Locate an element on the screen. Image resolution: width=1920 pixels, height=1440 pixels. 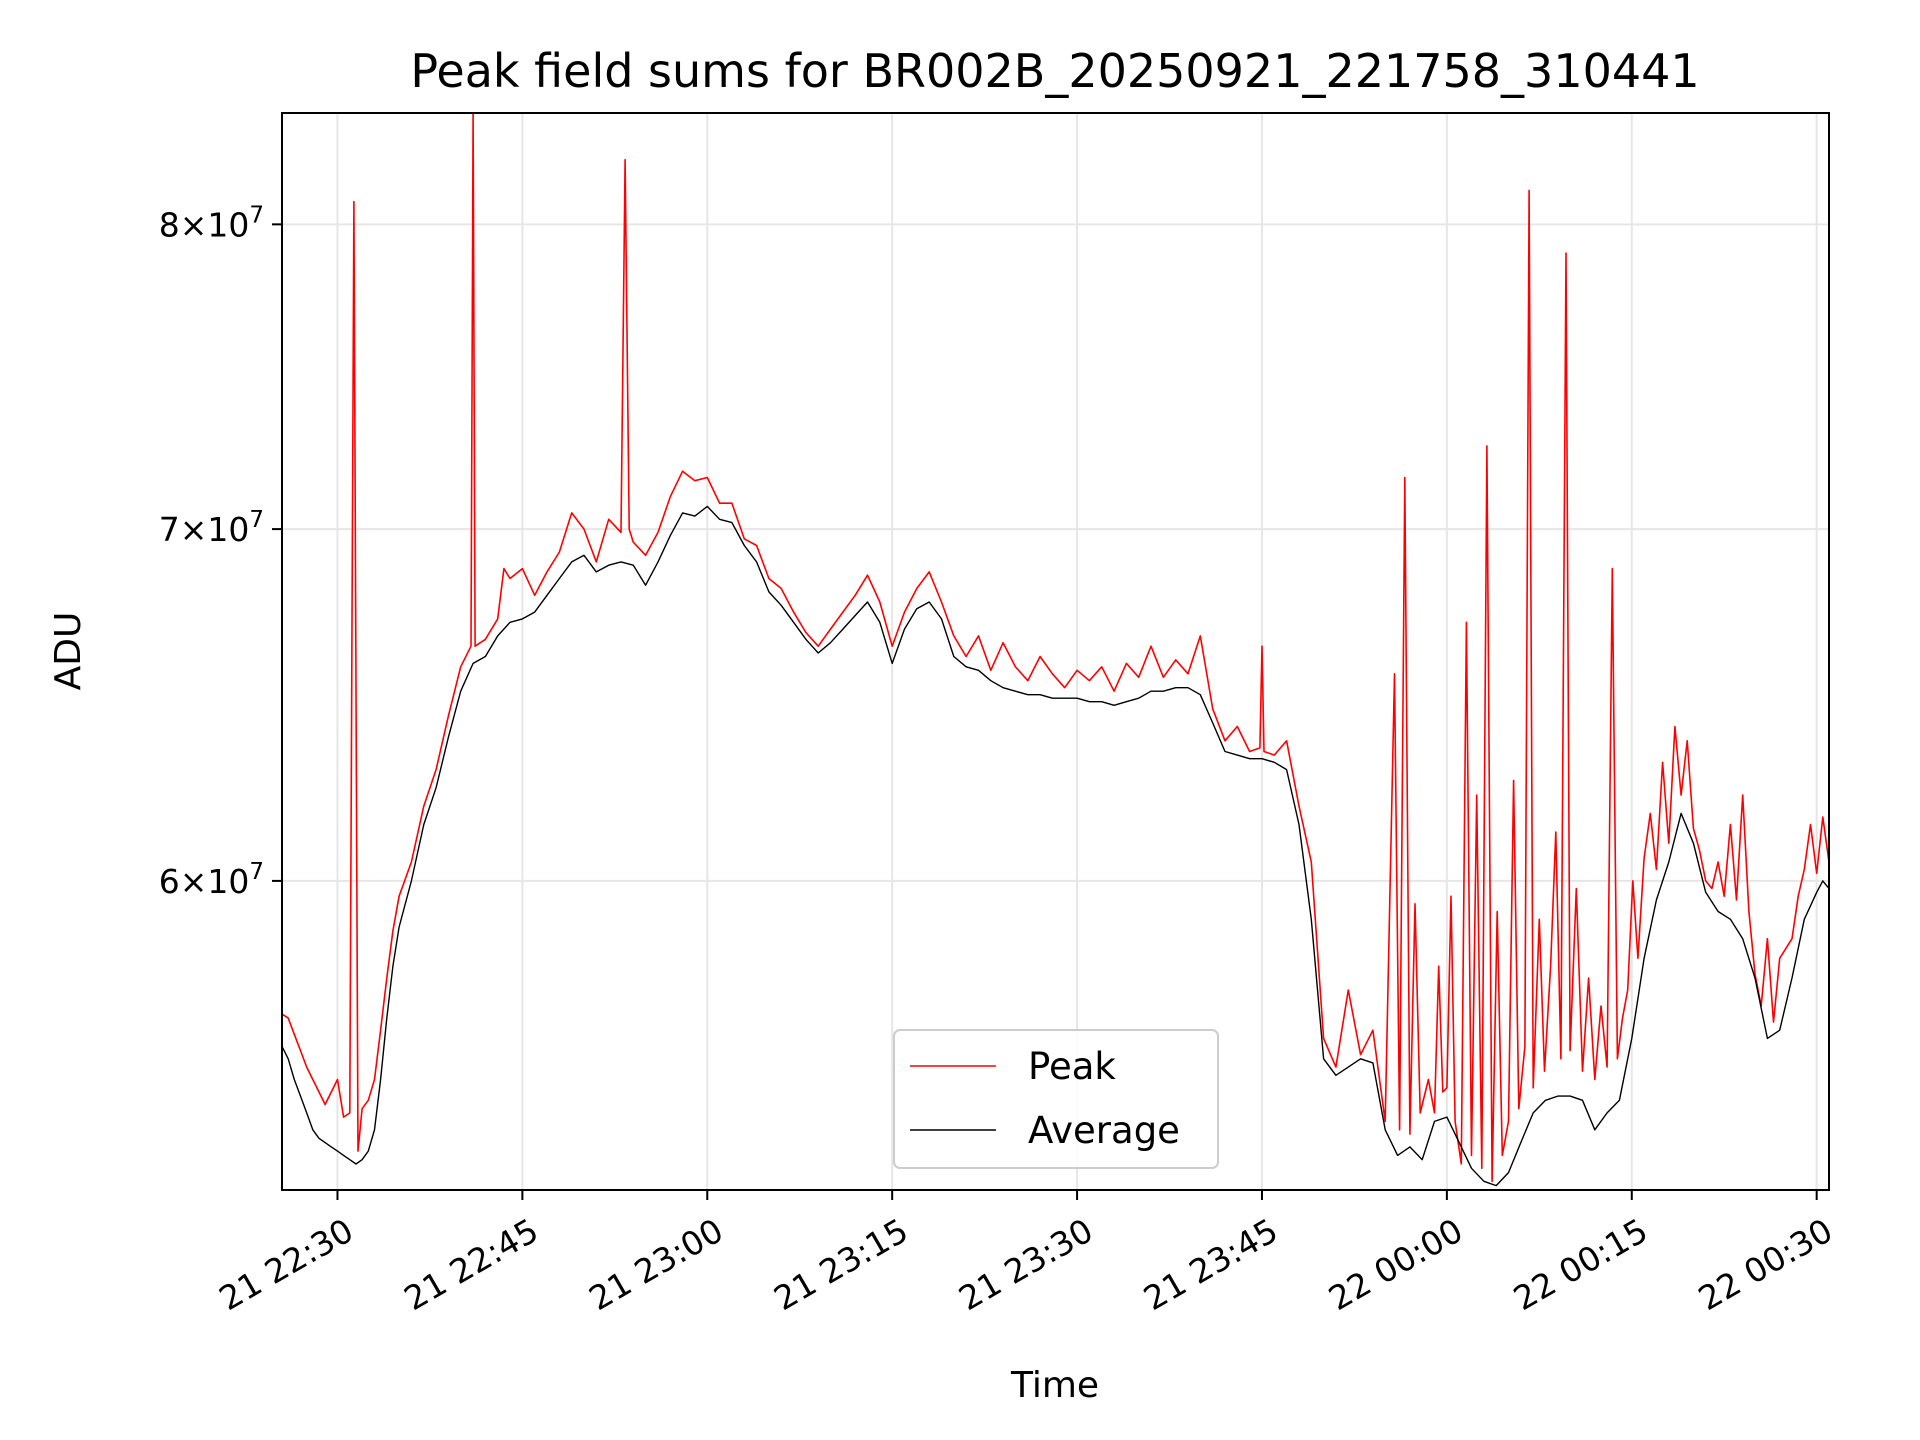
legend-frame is located at coordinates (1056, 1099).